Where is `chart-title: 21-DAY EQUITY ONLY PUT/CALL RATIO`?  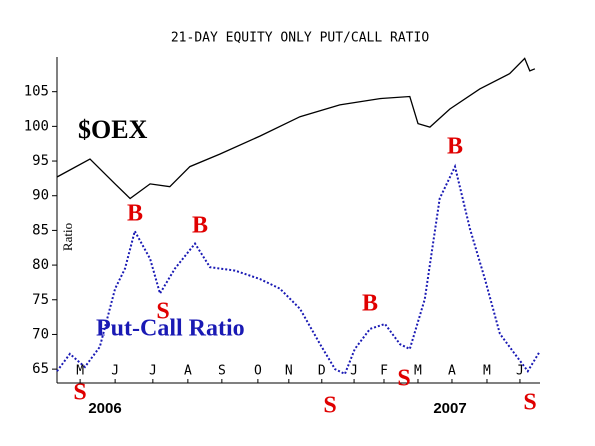
chart-title: 21-DAY EQUITY ONLY PUT/CALL RATIO is located at coordinates (300, 38).